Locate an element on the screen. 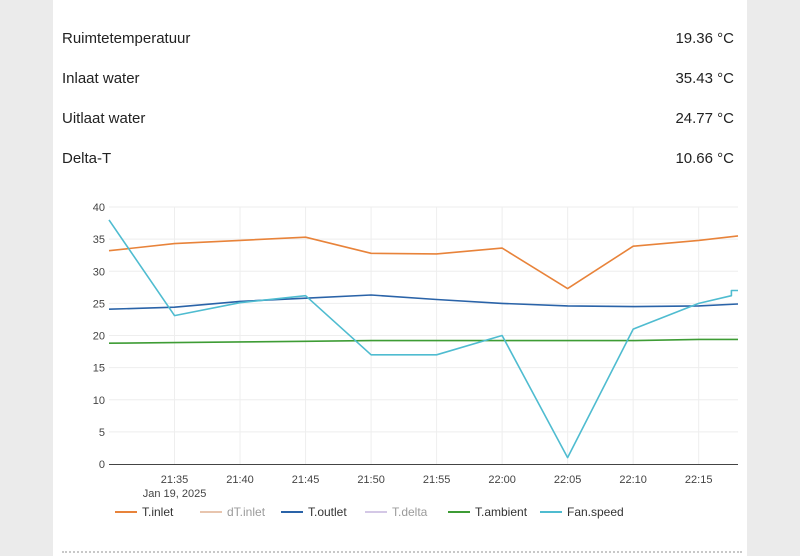 The image size is (800, 556). reading-room-temperature: Ruimtetemperatuur 19.36 °C is located at coordinates (398, 42).